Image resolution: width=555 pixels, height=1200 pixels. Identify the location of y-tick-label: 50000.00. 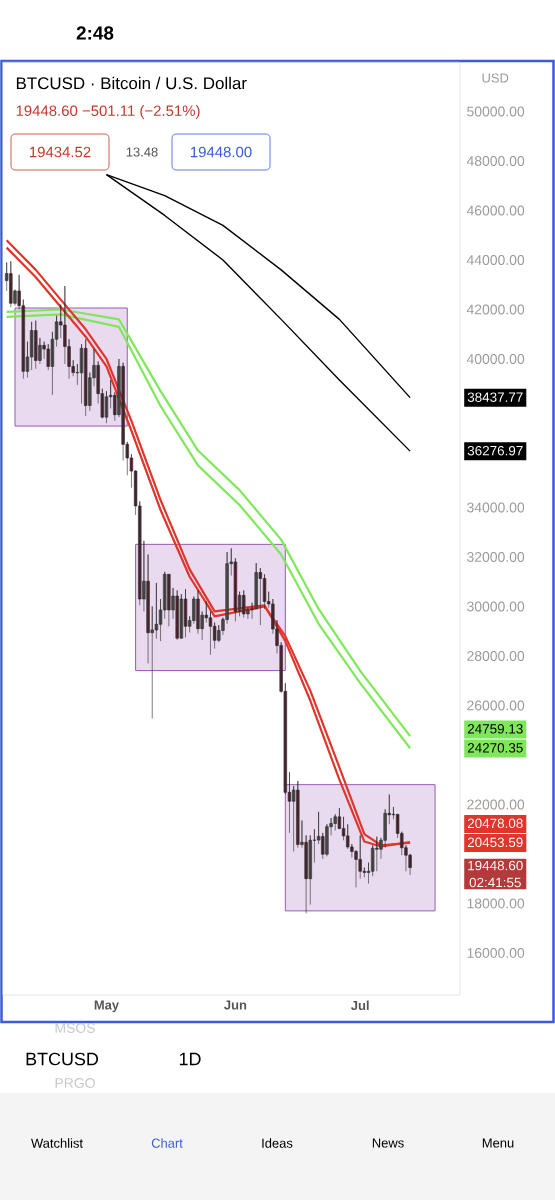
(496, 111).